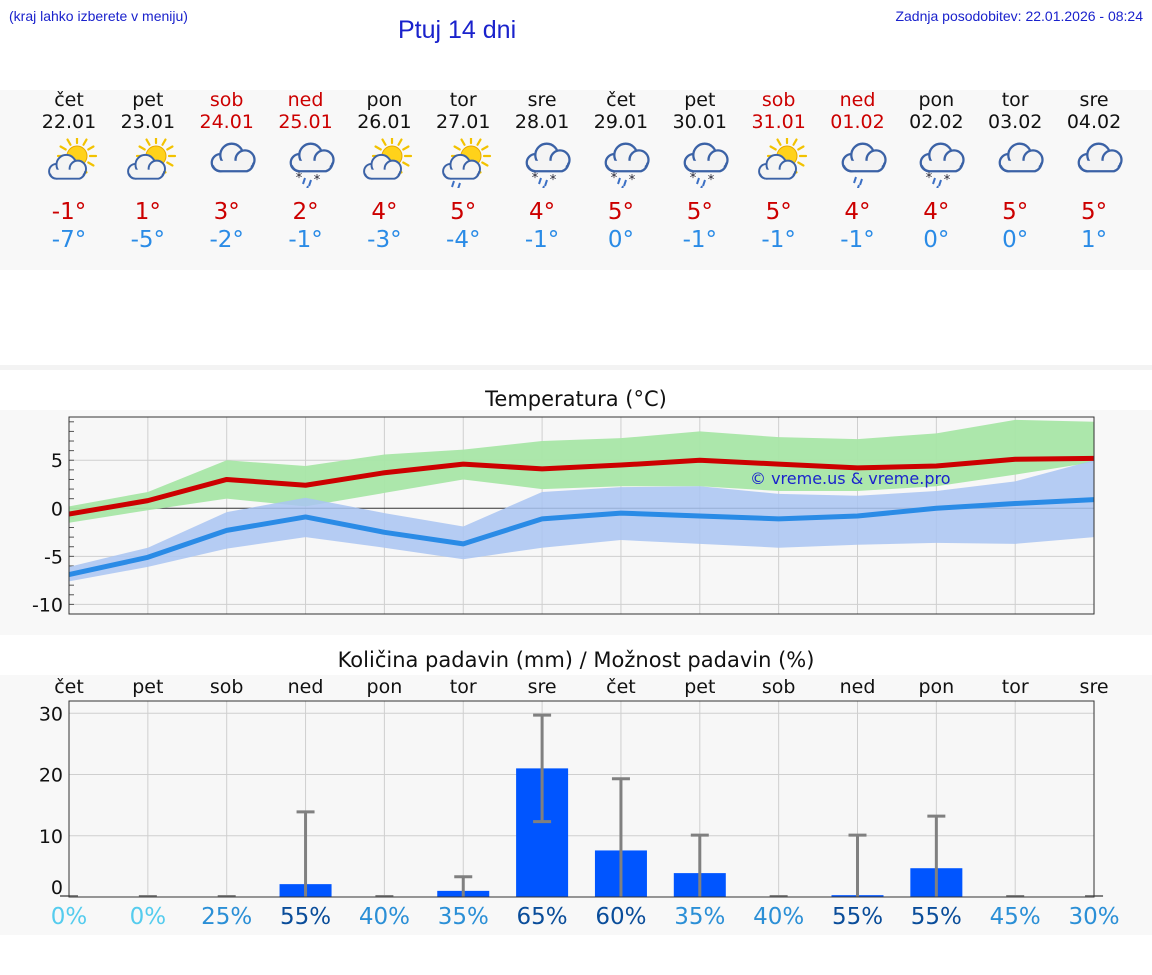 The width and height of the screenshot is (1152, 975). I want to click on precipitation-probability: 60%, so click(621, 917).